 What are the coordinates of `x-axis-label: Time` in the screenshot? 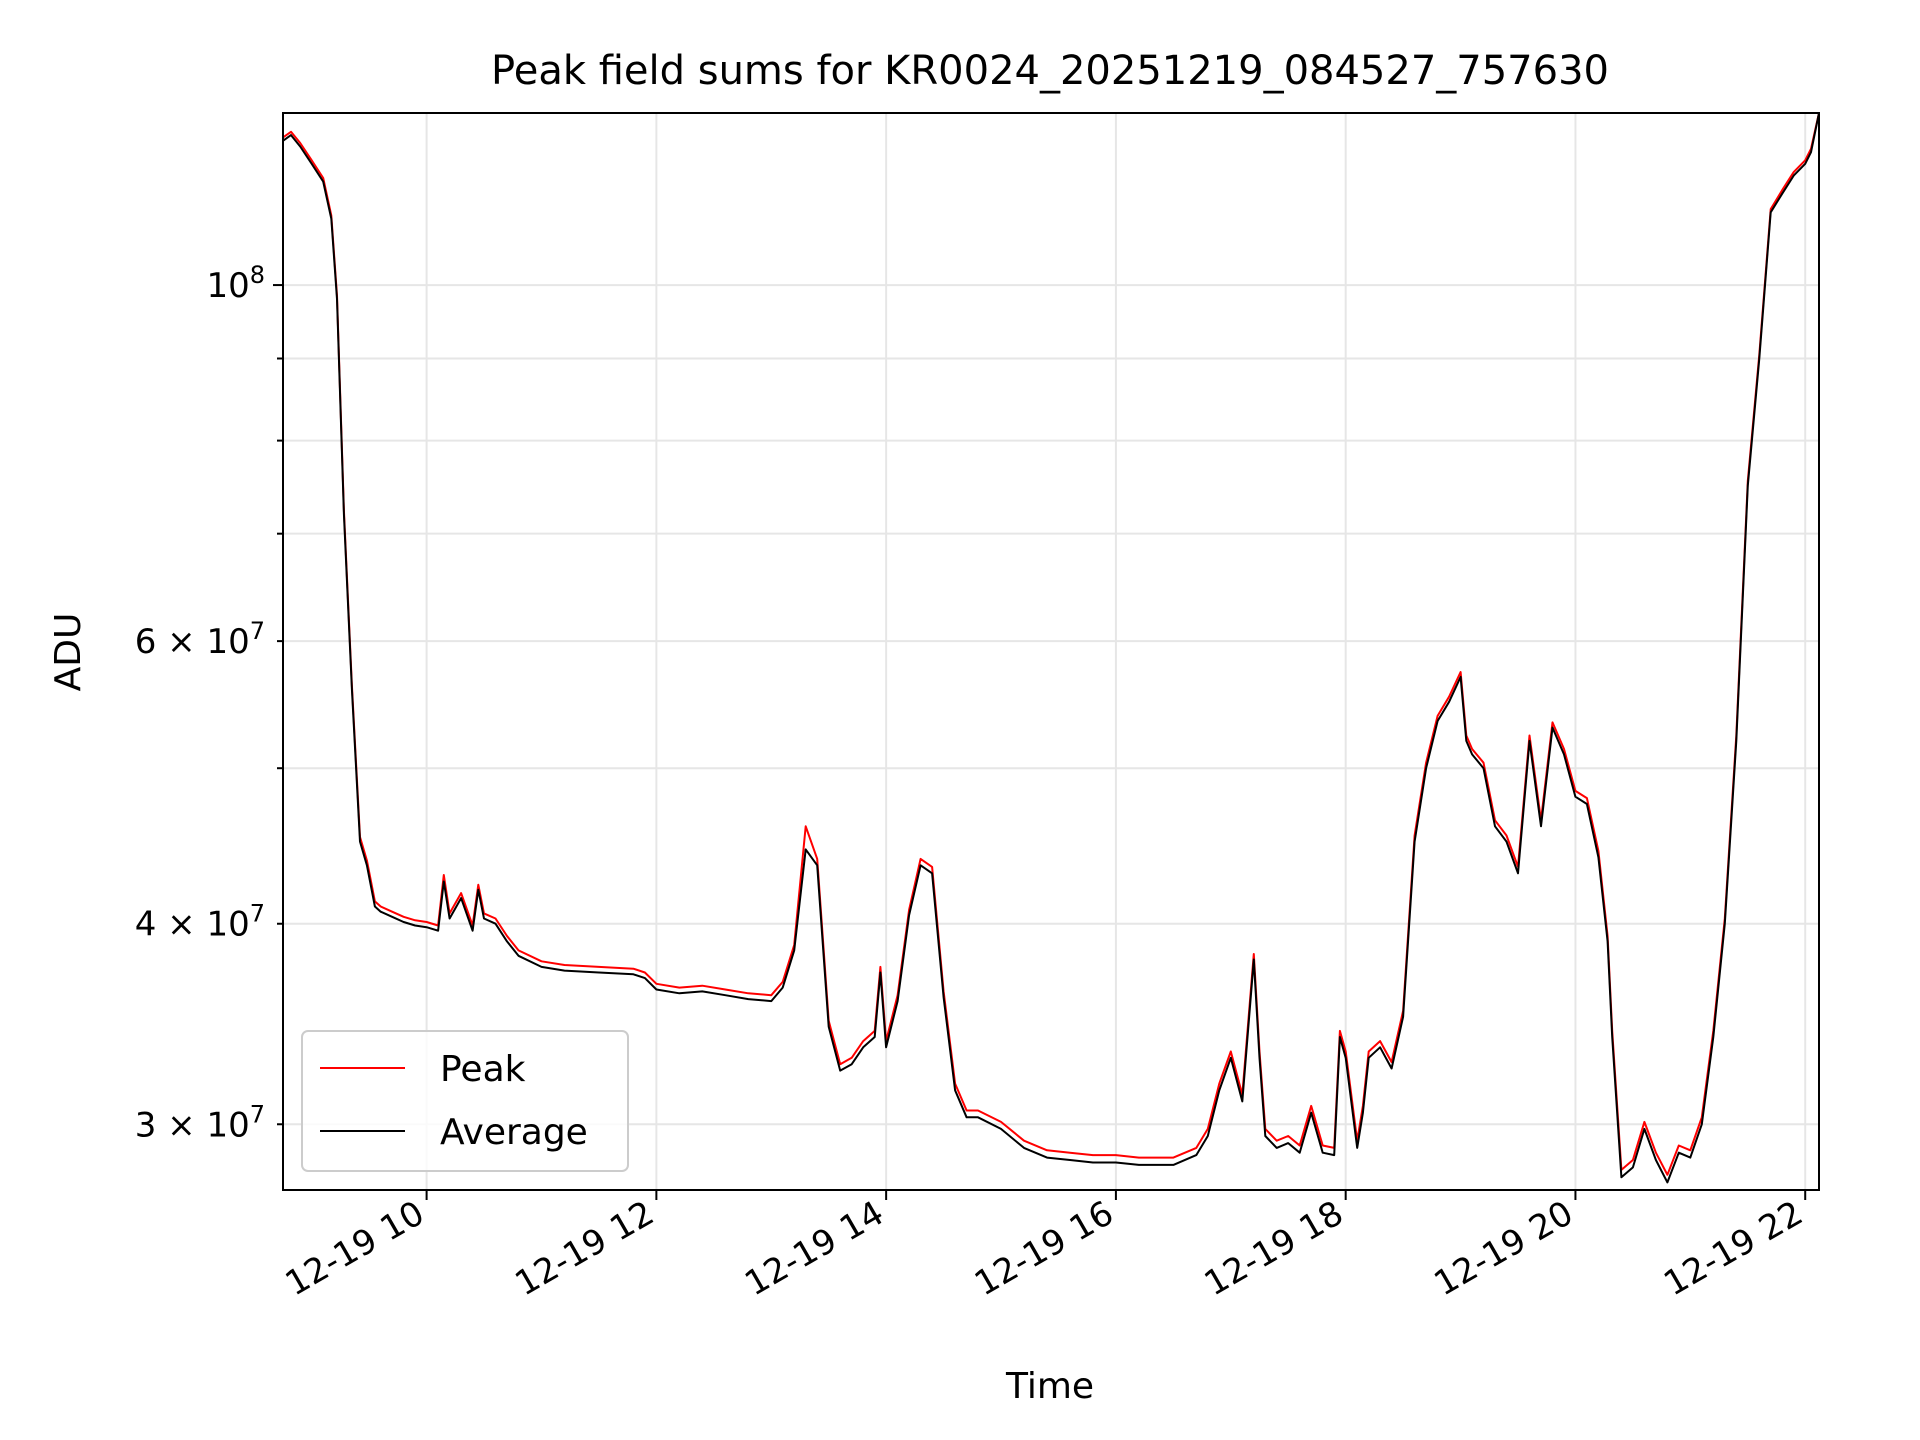 It's located at (1049, 1386).